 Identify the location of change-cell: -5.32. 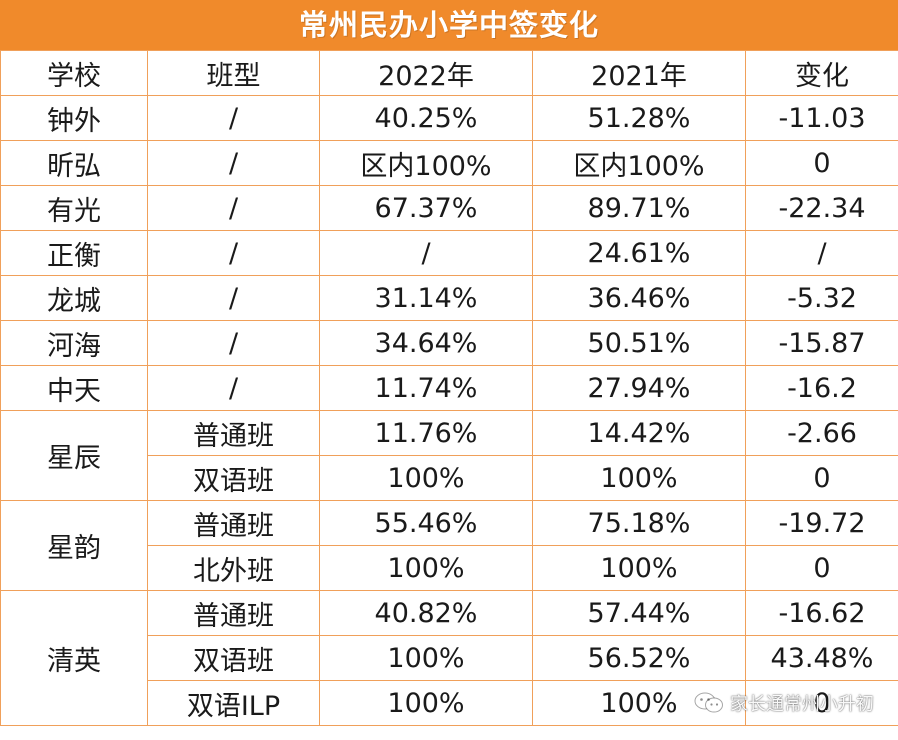
(821, 298).